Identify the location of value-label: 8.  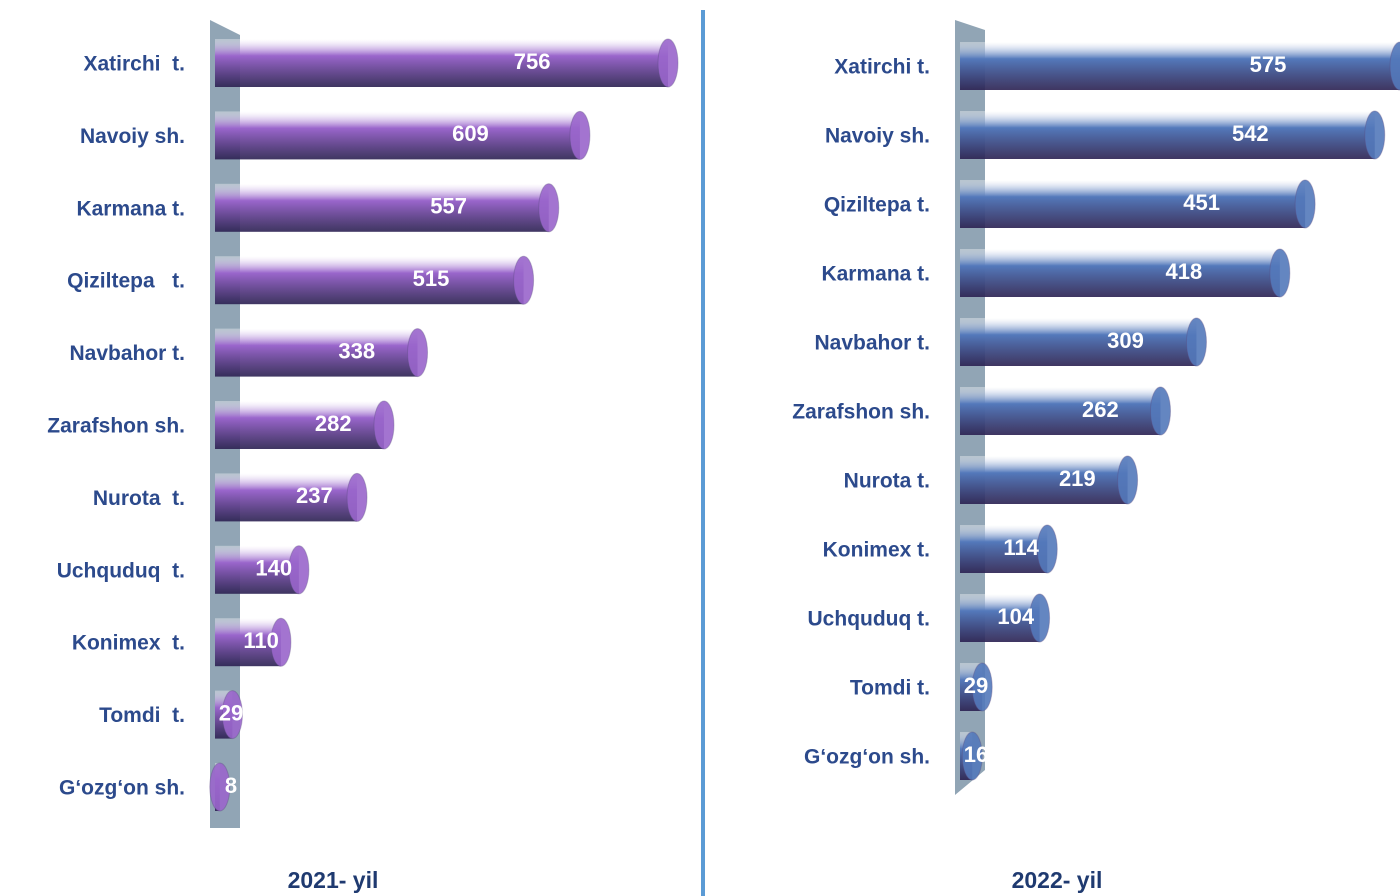
(231, 785).